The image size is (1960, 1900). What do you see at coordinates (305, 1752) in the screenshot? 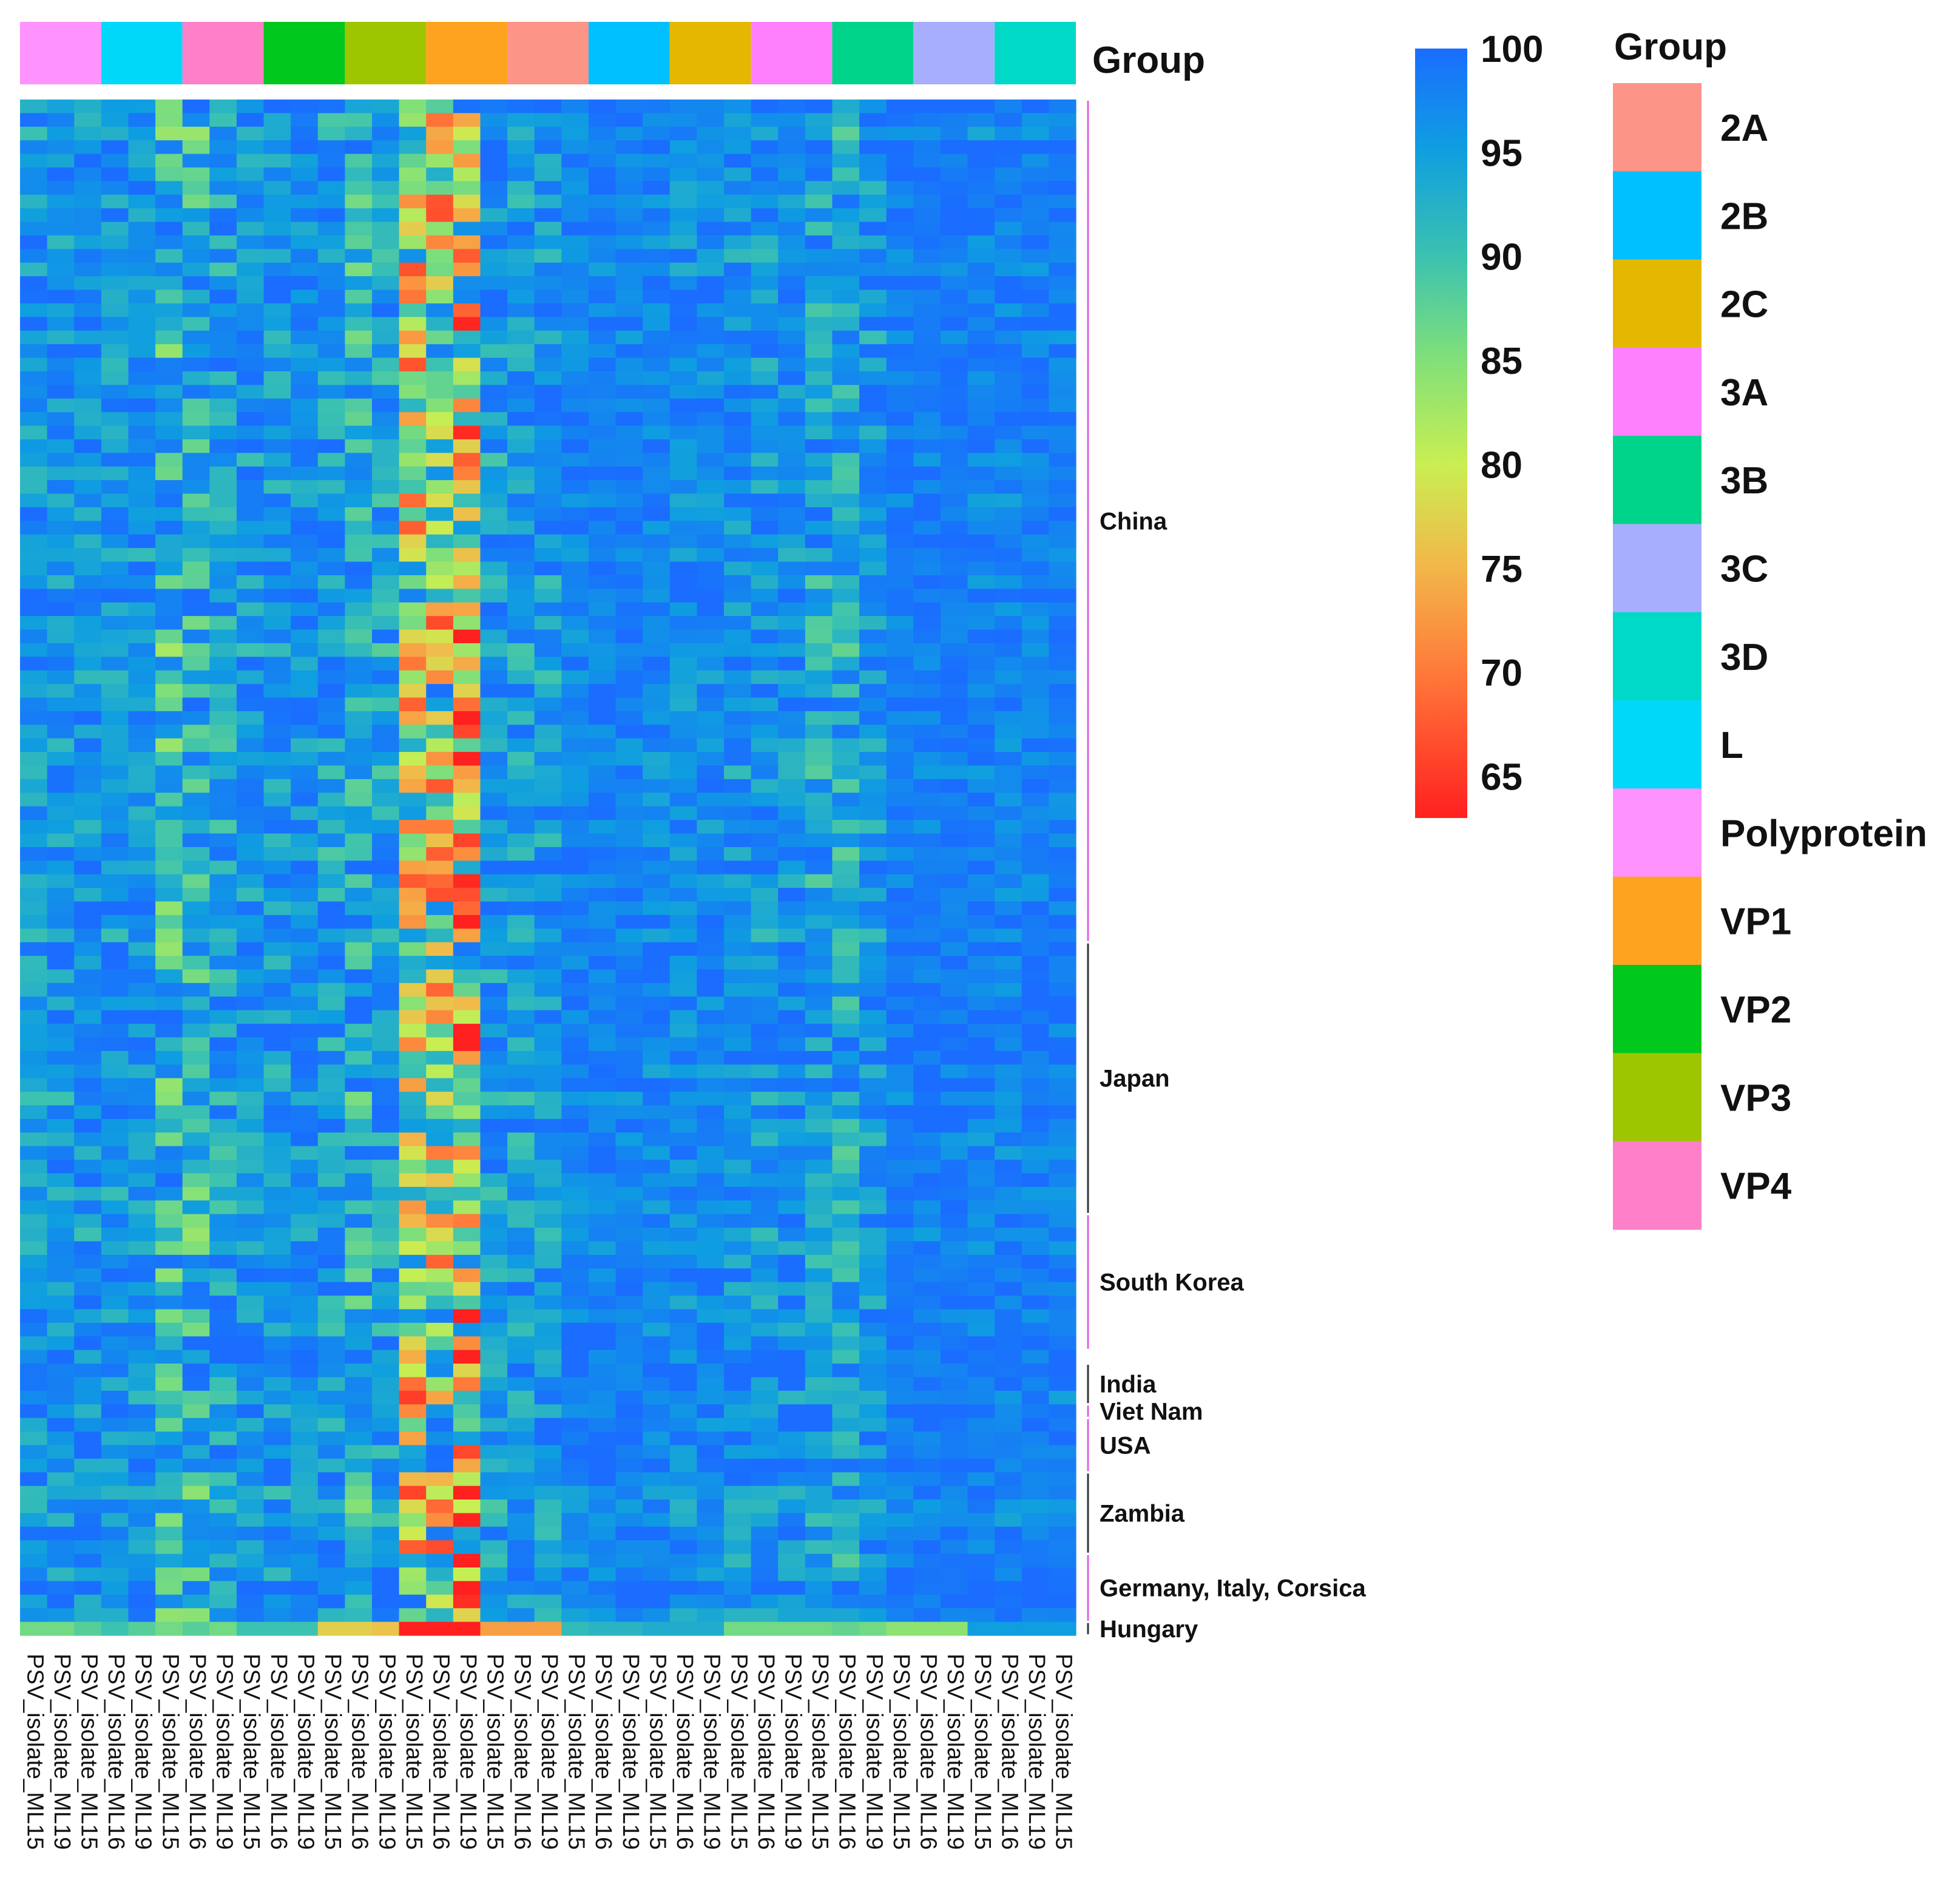
I see `column-label: PSV_isolate_ML19` at bounding box center [305, 1752].